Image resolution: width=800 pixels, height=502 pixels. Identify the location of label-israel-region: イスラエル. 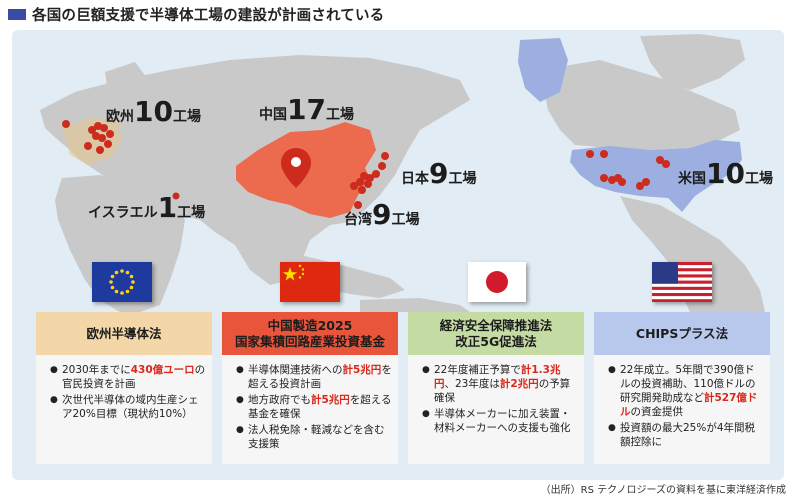
(123, 213).